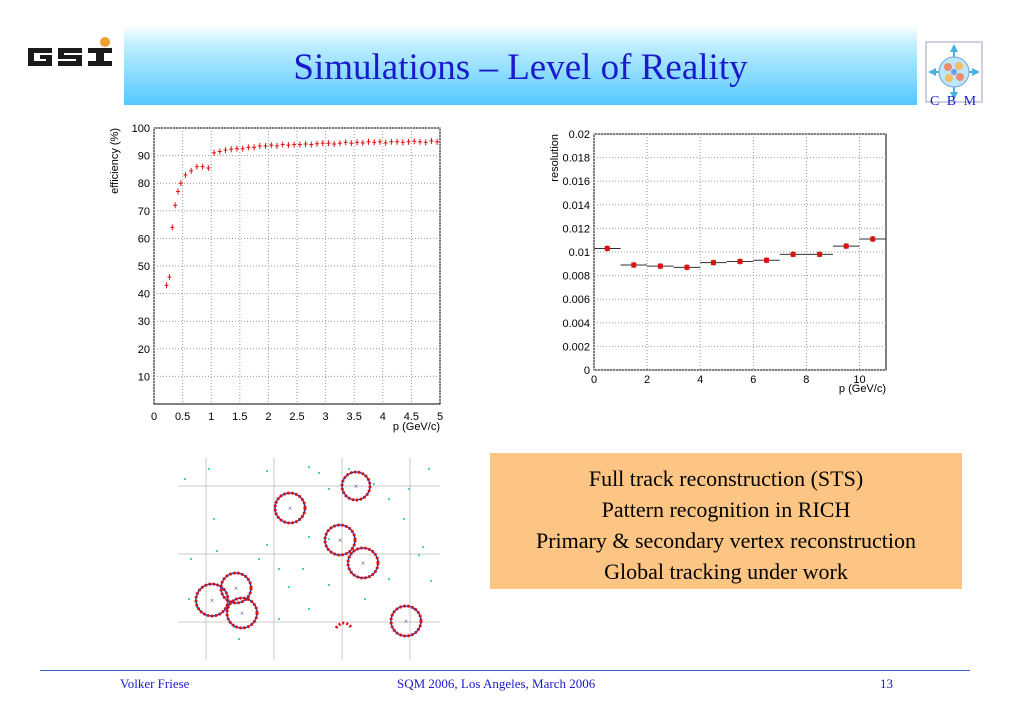 This screenshot has height=708, width=1023. I want to click on efficiency-y-tick-label: 40, so click(144, 295).